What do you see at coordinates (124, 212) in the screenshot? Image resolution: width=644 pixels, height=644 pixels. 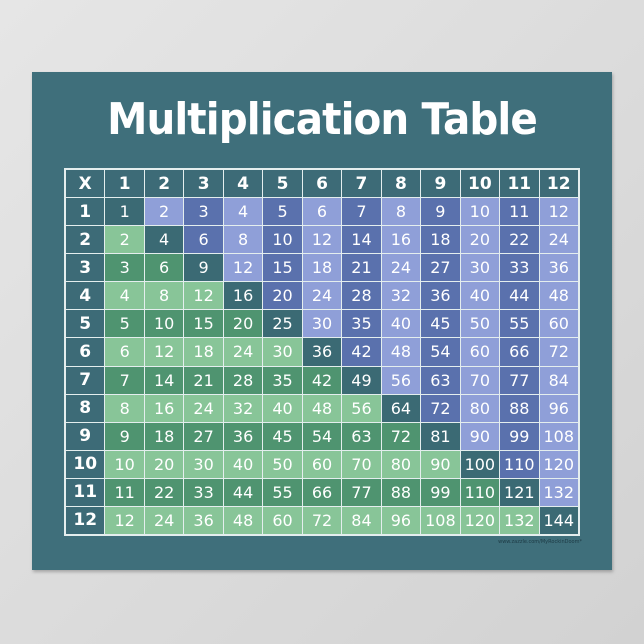 I see `product-cell: 1` at bounding box center [124, 212].